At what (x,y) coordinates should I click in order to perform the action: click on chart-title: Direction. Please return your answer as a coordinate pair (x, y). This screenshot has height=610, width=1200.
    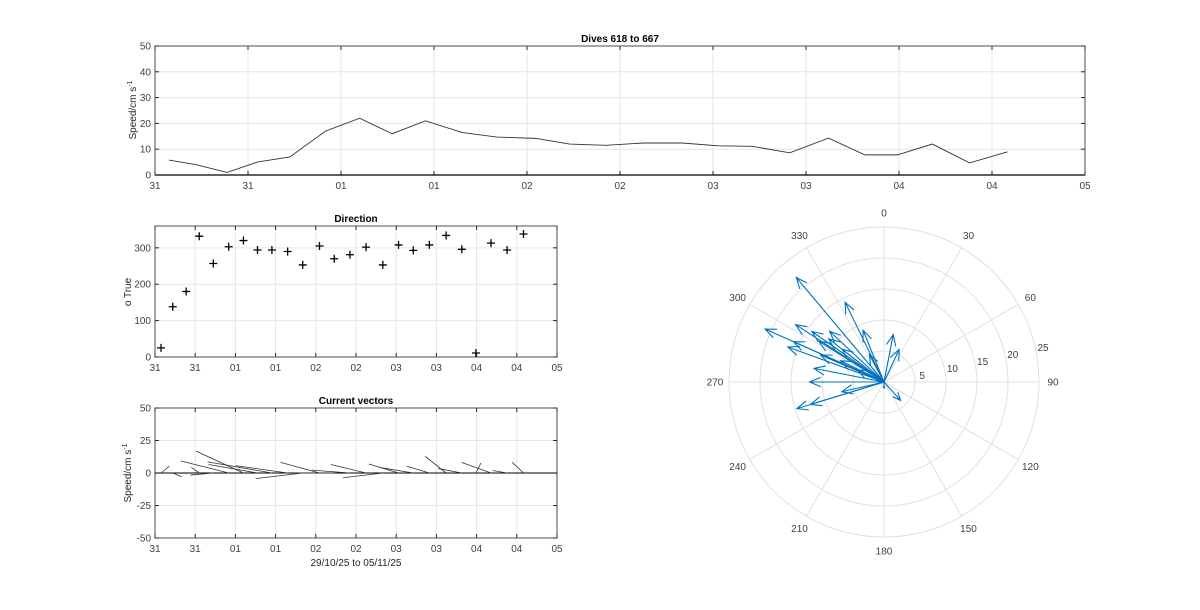
    Looking at the image, I should click on (355, 219).